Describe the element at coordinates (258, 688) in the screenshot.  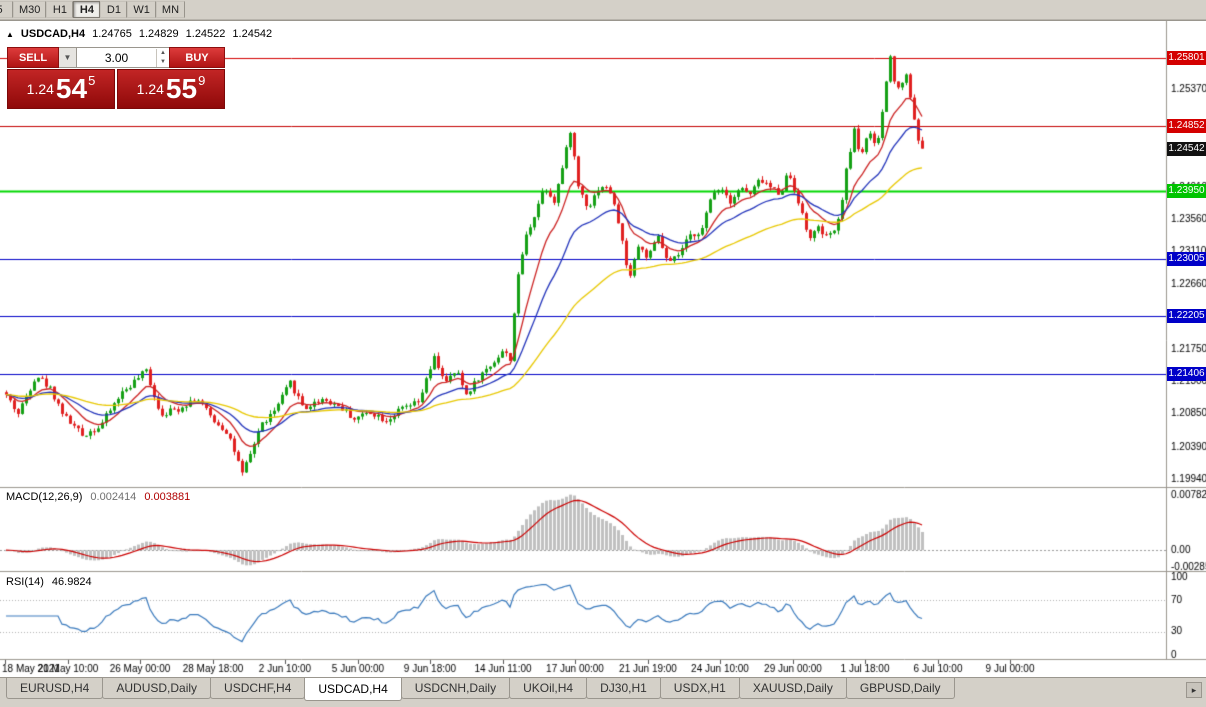
I see `chart-tab-usdchf-h4: USDCHF,H4` at that location.